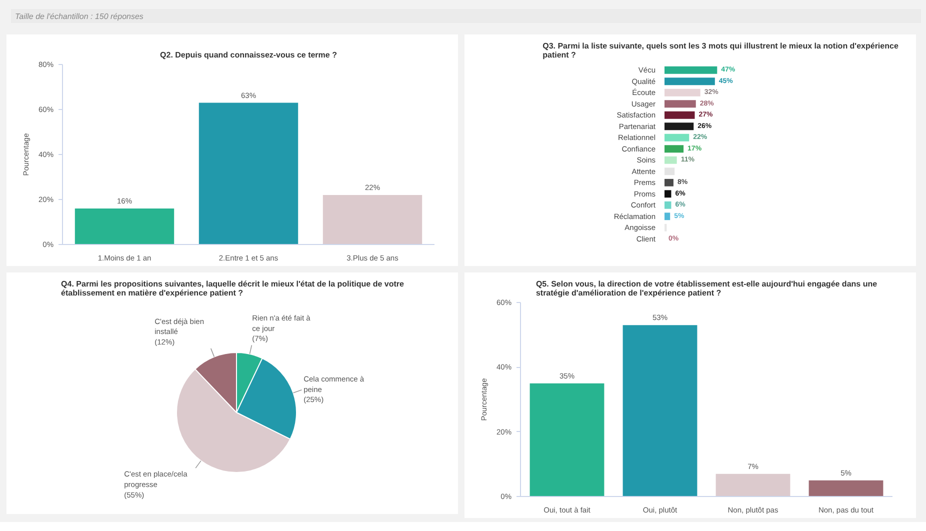  Describe the element at coordinates (232, 289) in the screenshot. I see `chart-title: Q4. Parmi les propositions suivantes, laquelle décrit le mieux l'état de la politique de votre établissement en matière d'expérience patient ?` at that location.